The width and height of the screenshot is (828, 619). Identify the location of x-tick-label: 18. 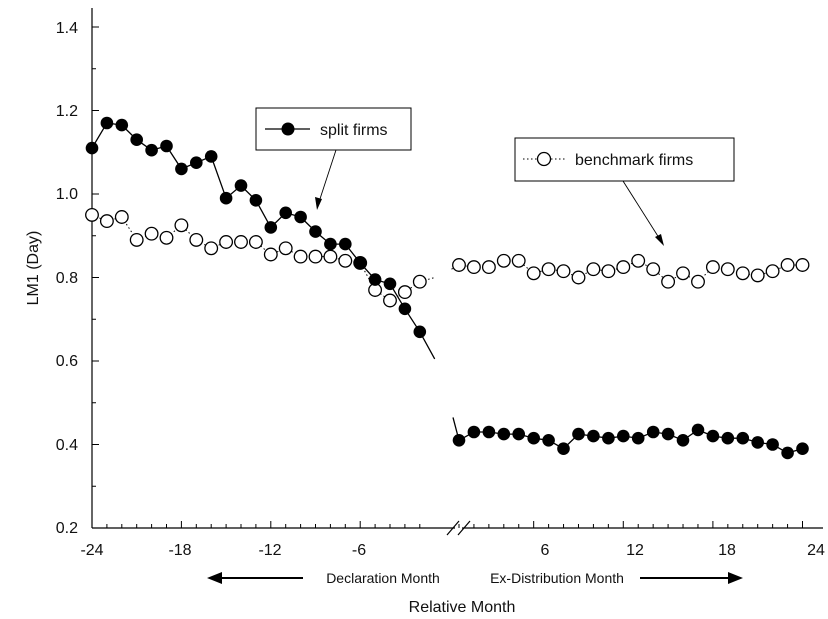
(727, 550).